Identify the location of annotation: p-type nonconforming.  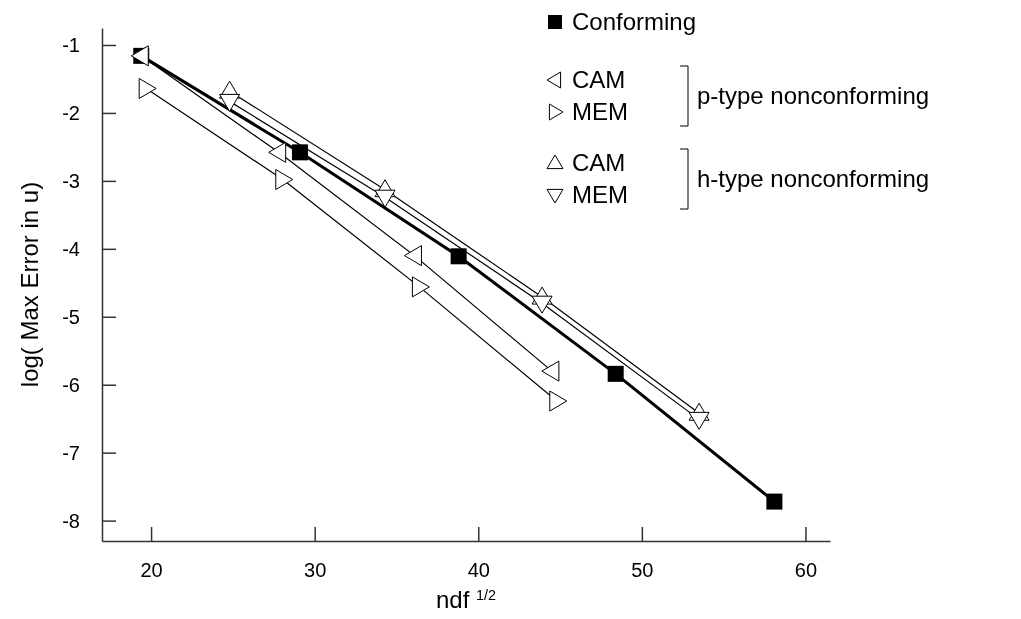
(813, 95).